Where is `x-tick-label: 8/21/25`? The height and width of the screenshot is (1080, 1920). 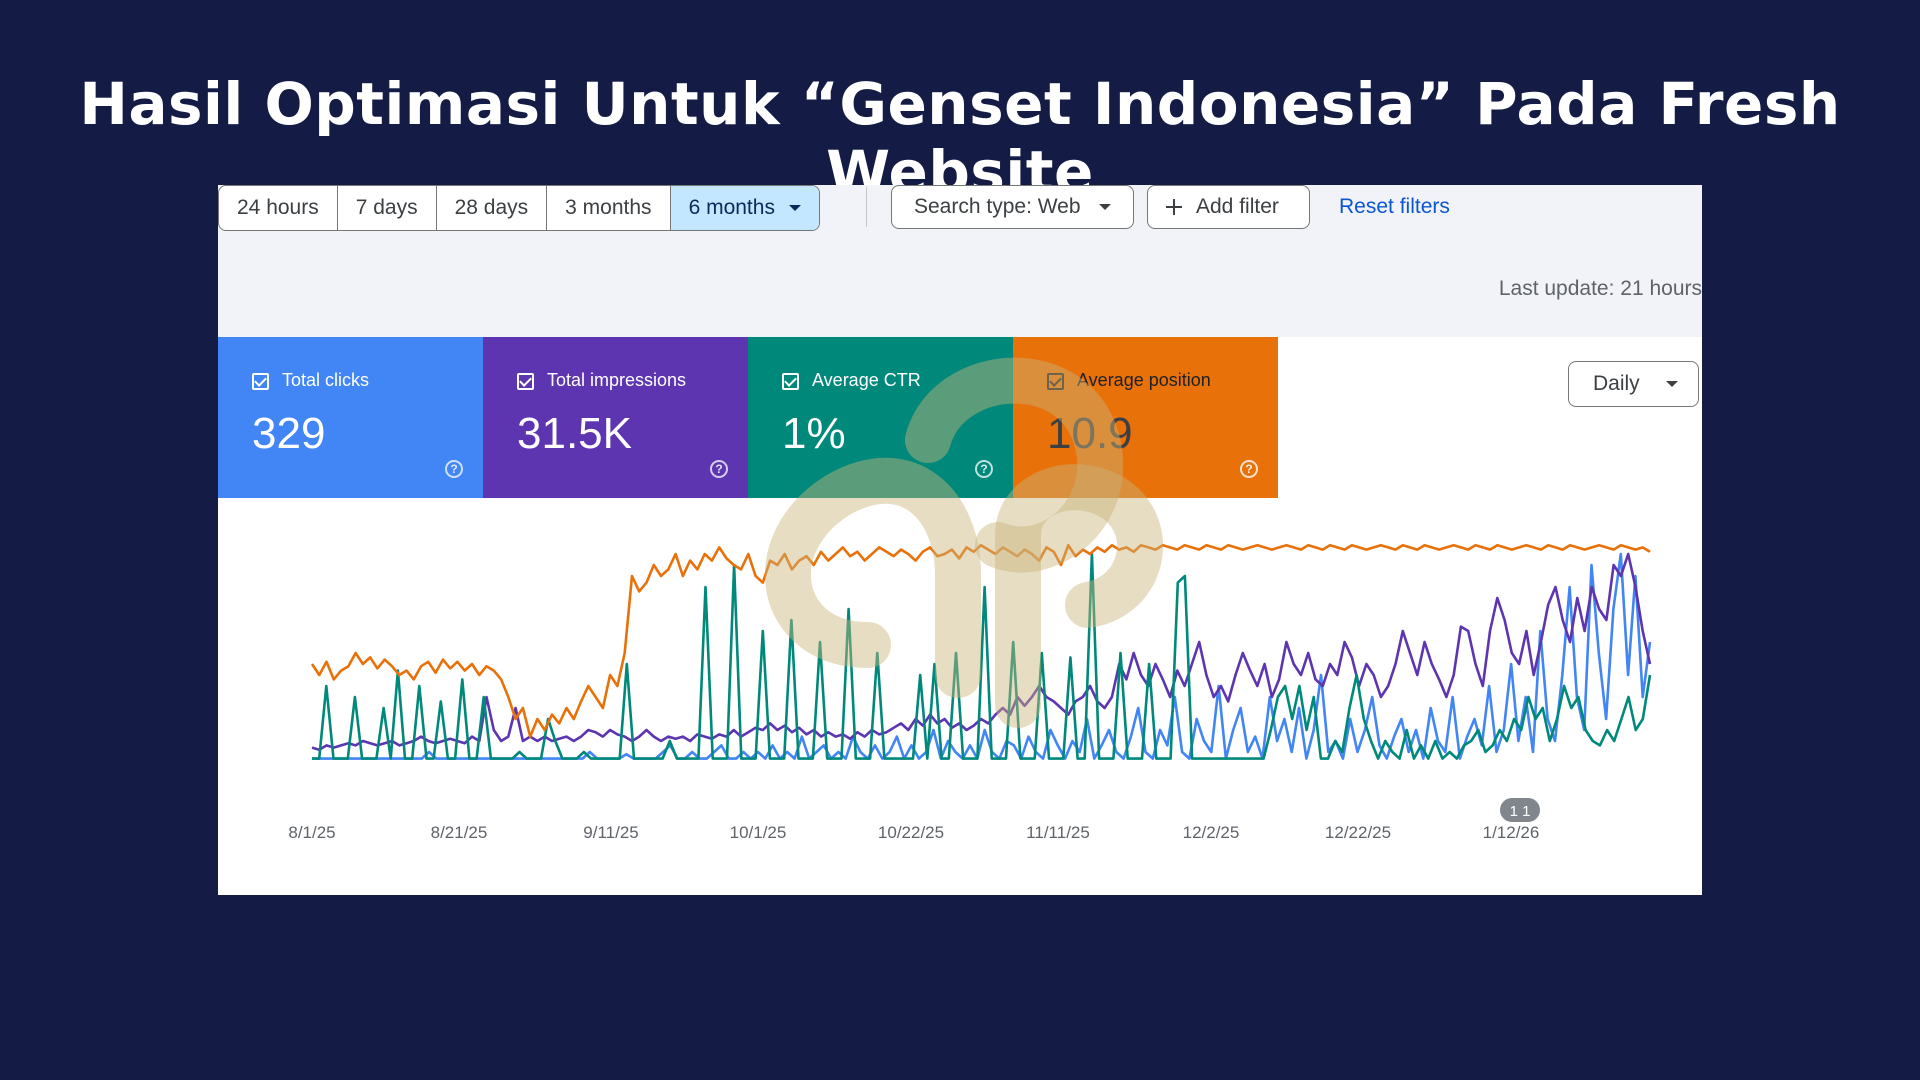
x-tick-label: 8/21/25 is located at coordinates (459, 832).